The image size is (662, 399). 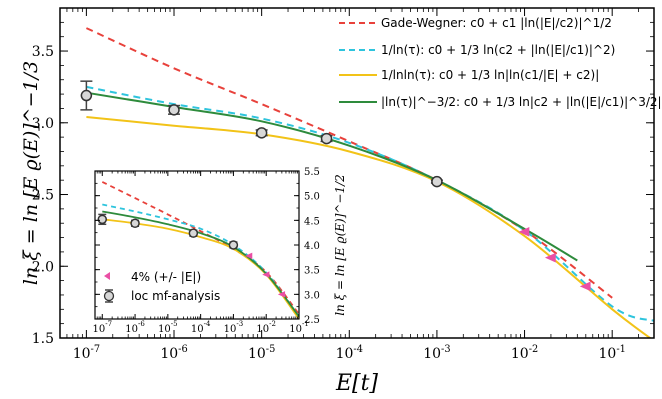 I want to click on main-y-ticks: 1.5 2.0 2.5 3.0 3.5, so click(x=43, y=195).